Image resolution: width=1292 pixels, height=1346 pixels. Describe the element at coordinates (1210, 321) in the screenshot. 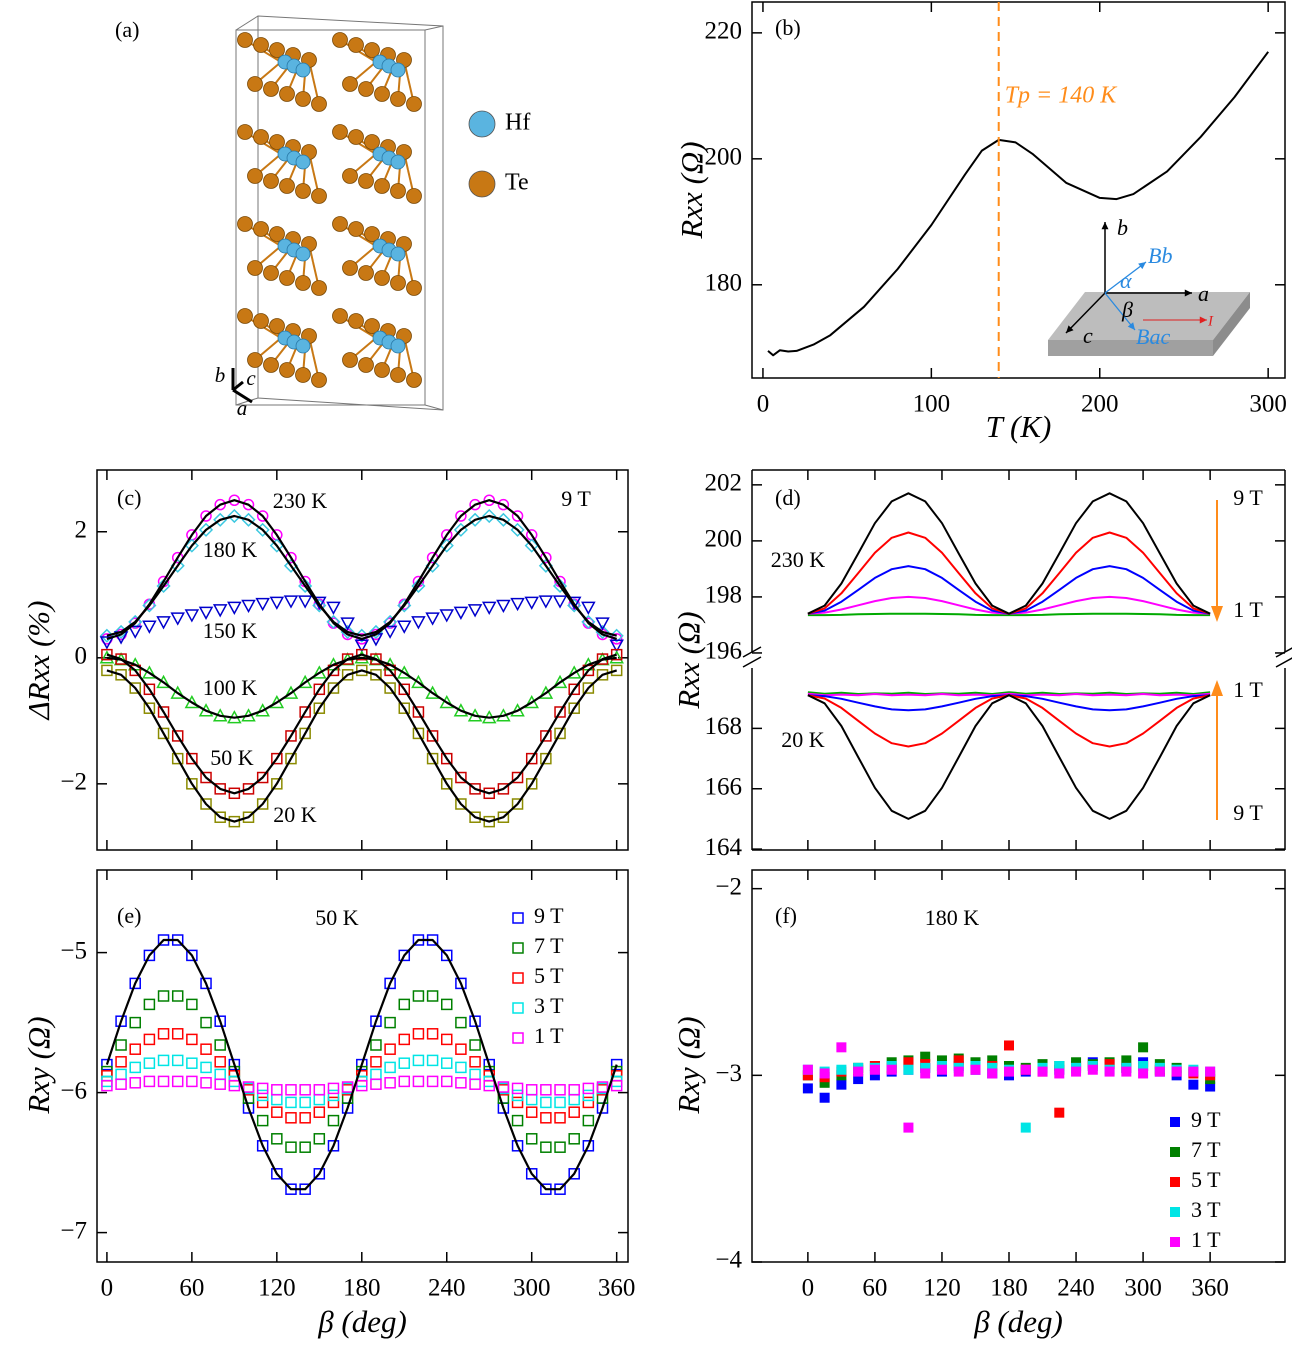

I see `inset-label: I` at that location.